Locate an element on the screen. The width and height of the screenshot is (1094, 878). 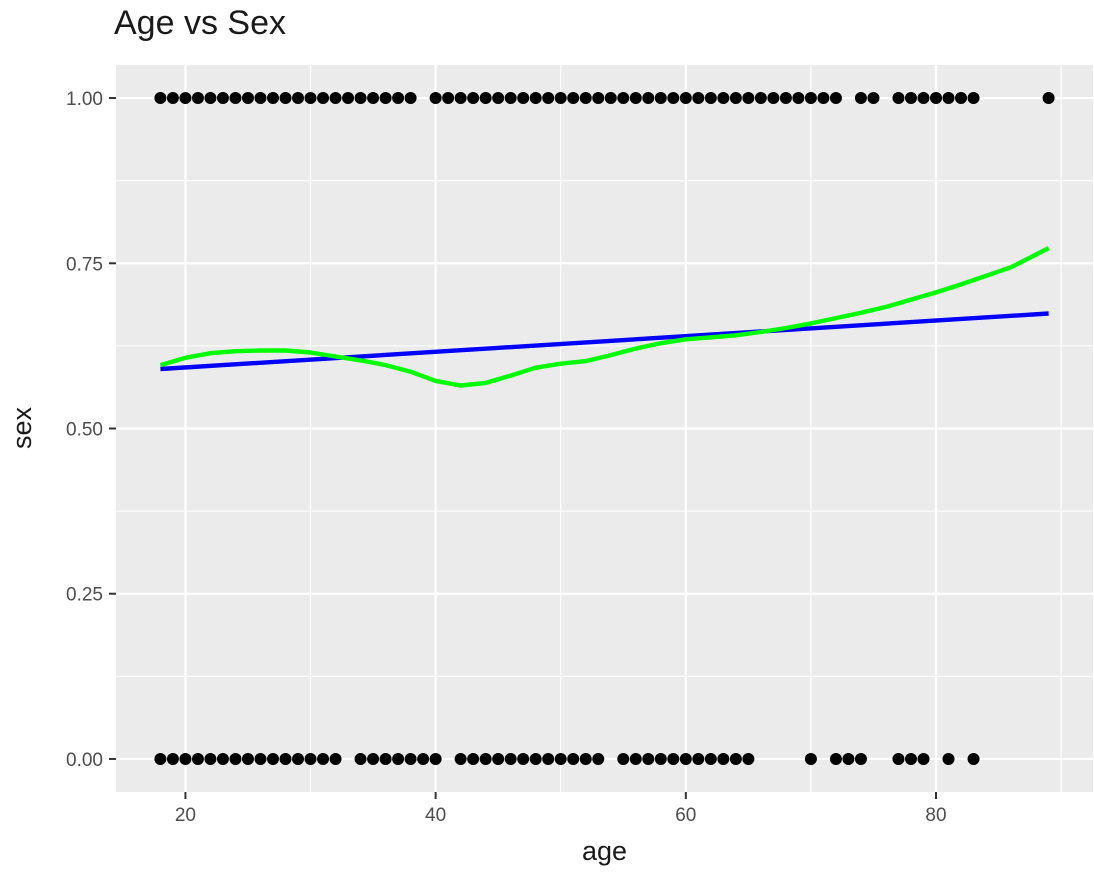
x-axis-label: age is located at coordinates (604, 851).